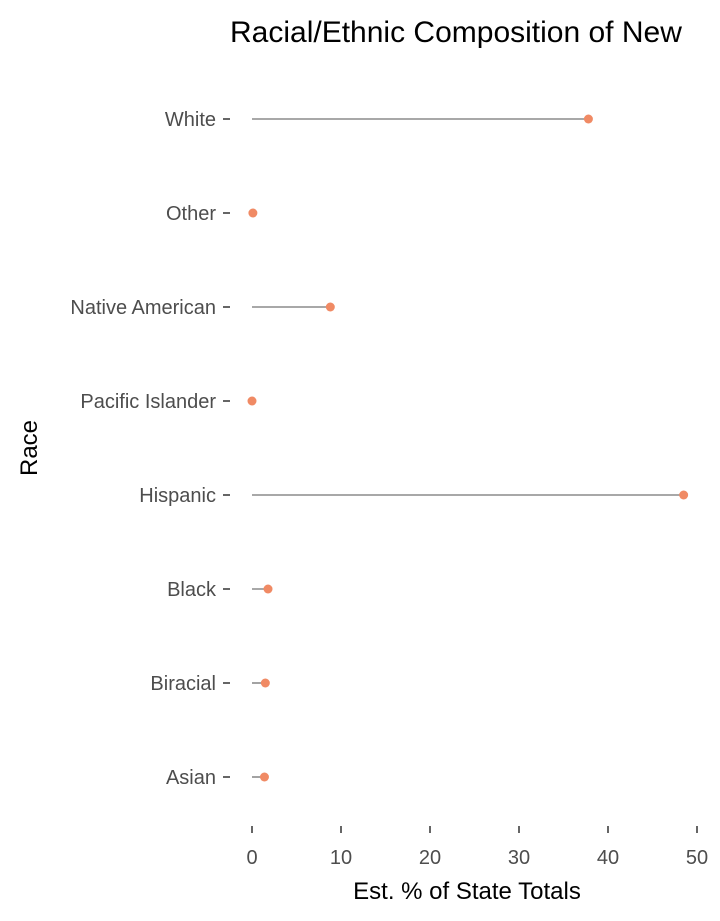  I want to click on y-tick-label-white: White, so click(190, 120).